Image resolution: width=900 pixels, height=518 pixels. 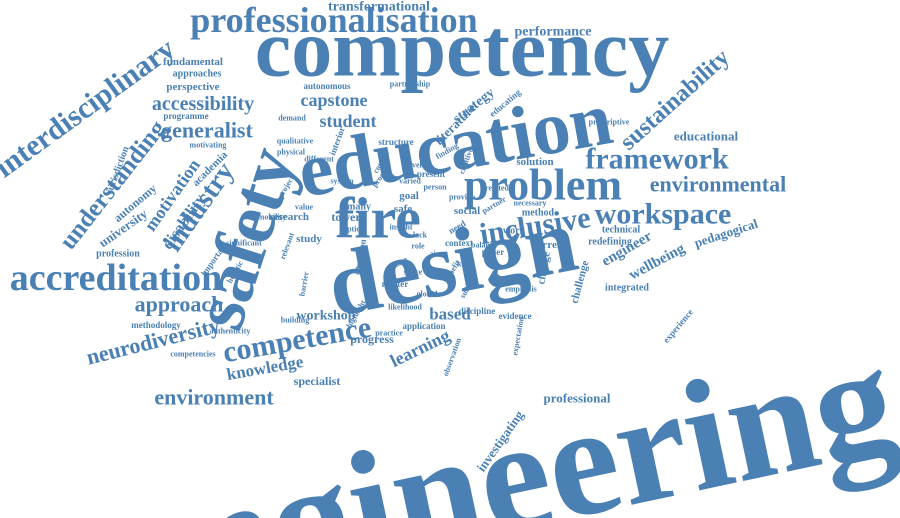 I want to click on word-goal: goal, so click(x=409, y=196).